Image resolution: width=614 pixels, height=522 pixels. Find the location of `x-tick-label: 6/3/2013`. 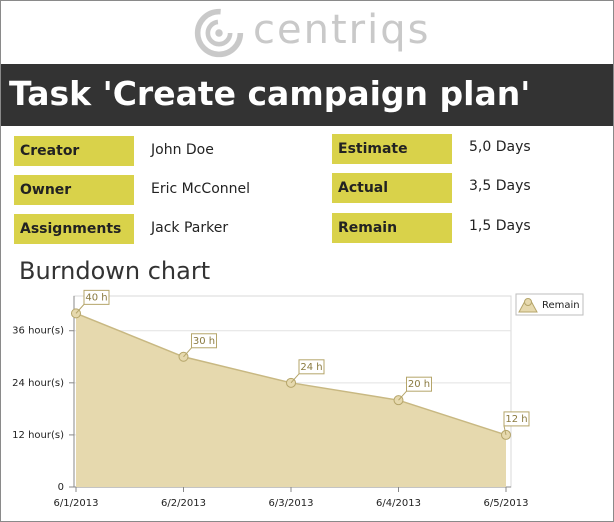

x-tick-label: 6/3/2013 is located at coordinates (291, 503).